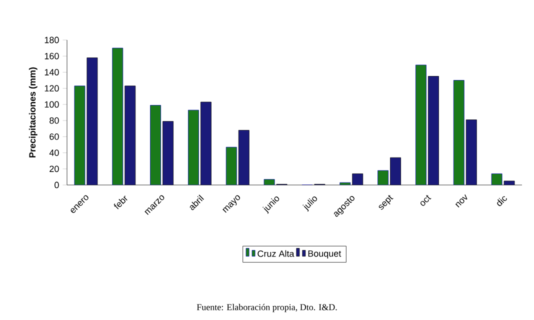  What do you see at coordinates (51, 104) in the screenshot?
I see `y-tick-label: 100` at bounding box center [51, 104].